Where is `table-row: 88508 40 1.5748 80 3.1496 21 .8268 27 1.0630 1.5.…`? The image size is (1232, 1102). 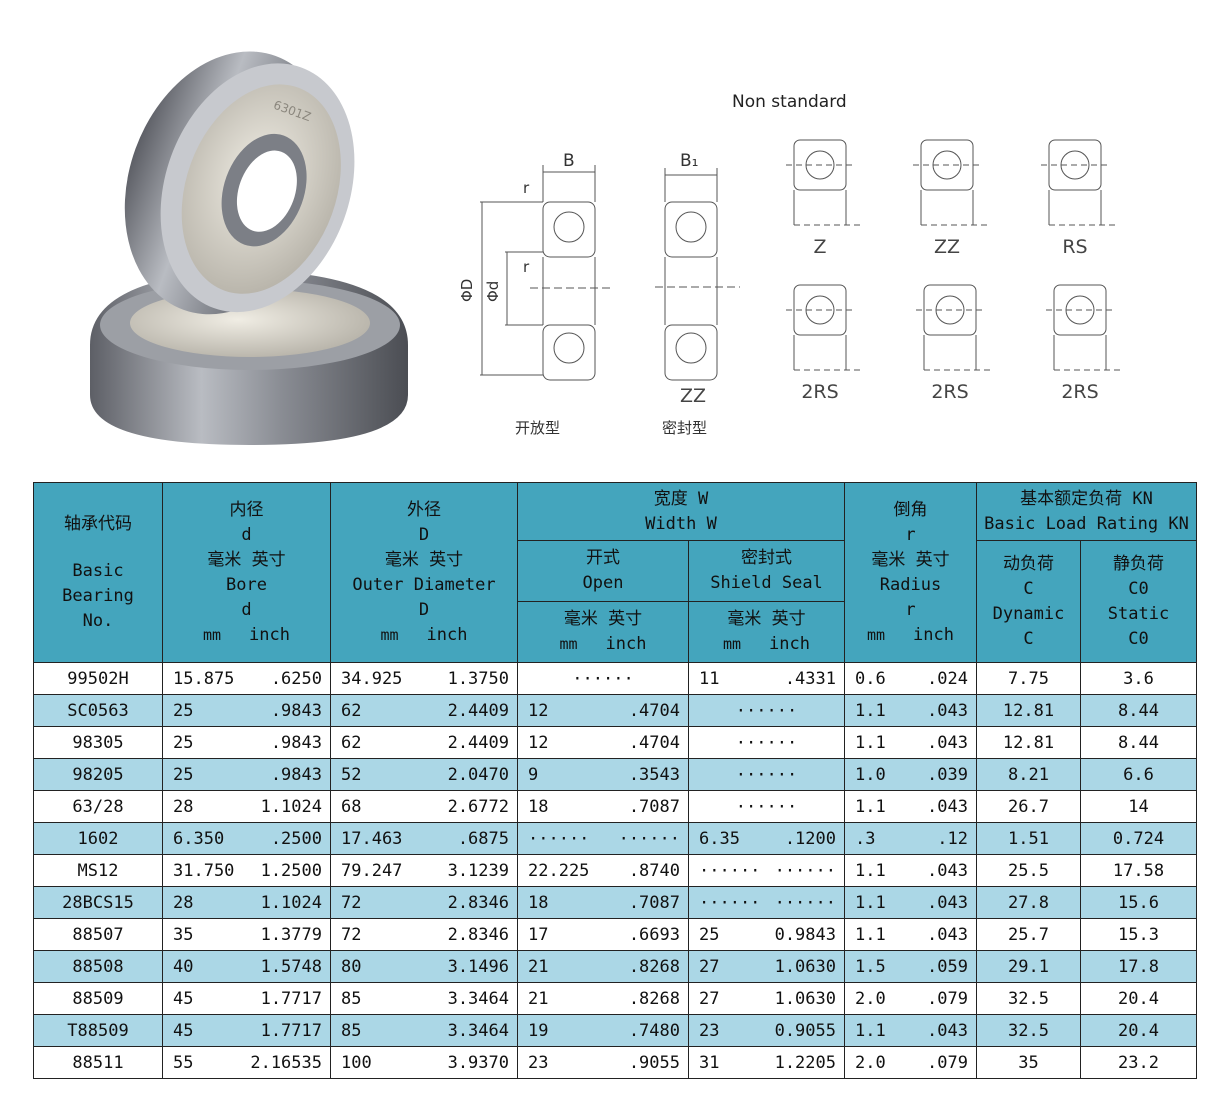
table-row: 88508 40 1.5748 80 3.1496 21 .8268 27 1.0630 1.5.… is located at coordinates (615, 966).